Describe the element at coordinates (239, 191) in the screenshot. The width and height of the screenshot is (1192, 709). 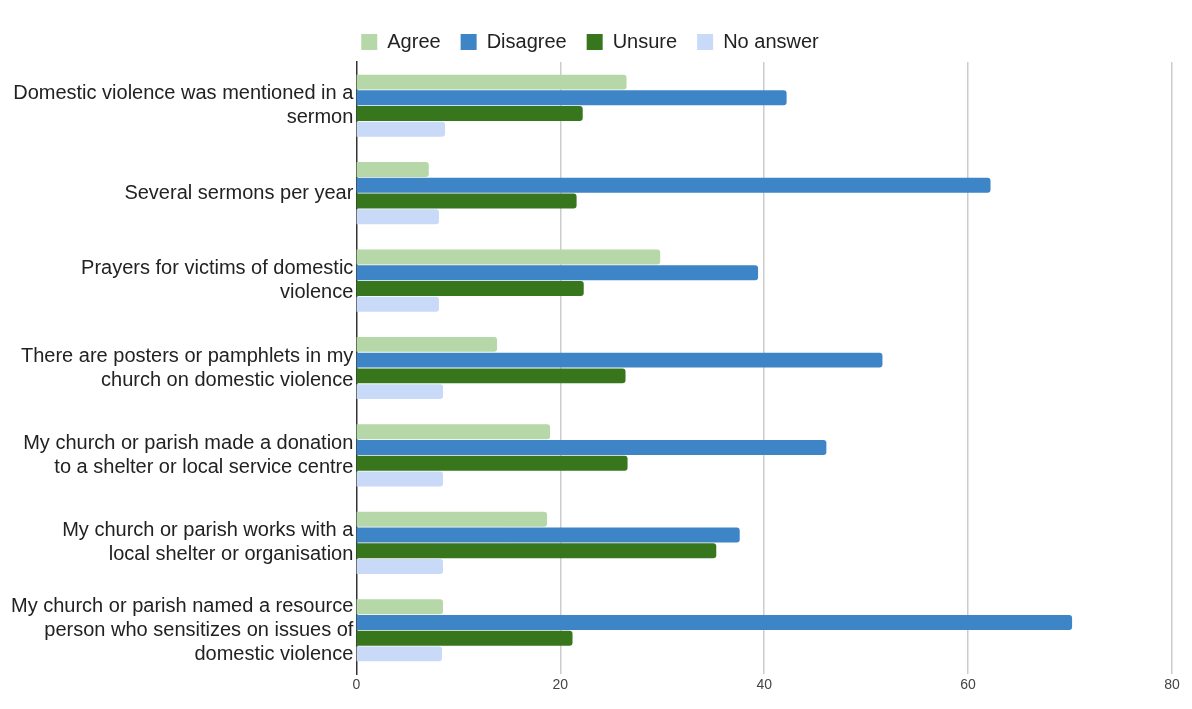
I see `y-tick-label: Several sermons per year` at that location.